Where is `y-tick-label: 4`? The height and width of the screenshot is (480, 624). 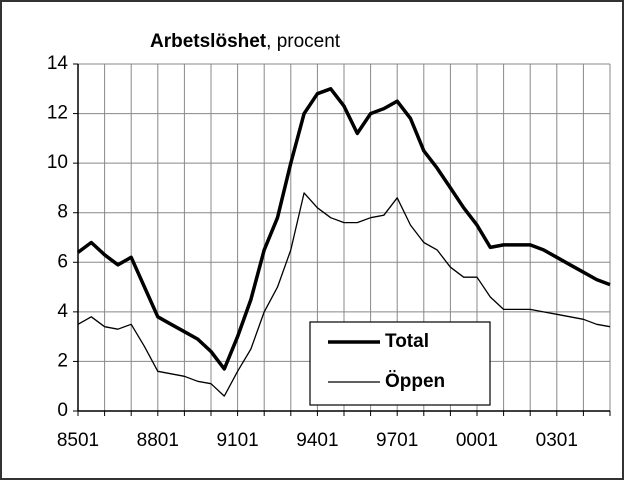
y-tick-label: 4 is located at coordinates (62, 311).